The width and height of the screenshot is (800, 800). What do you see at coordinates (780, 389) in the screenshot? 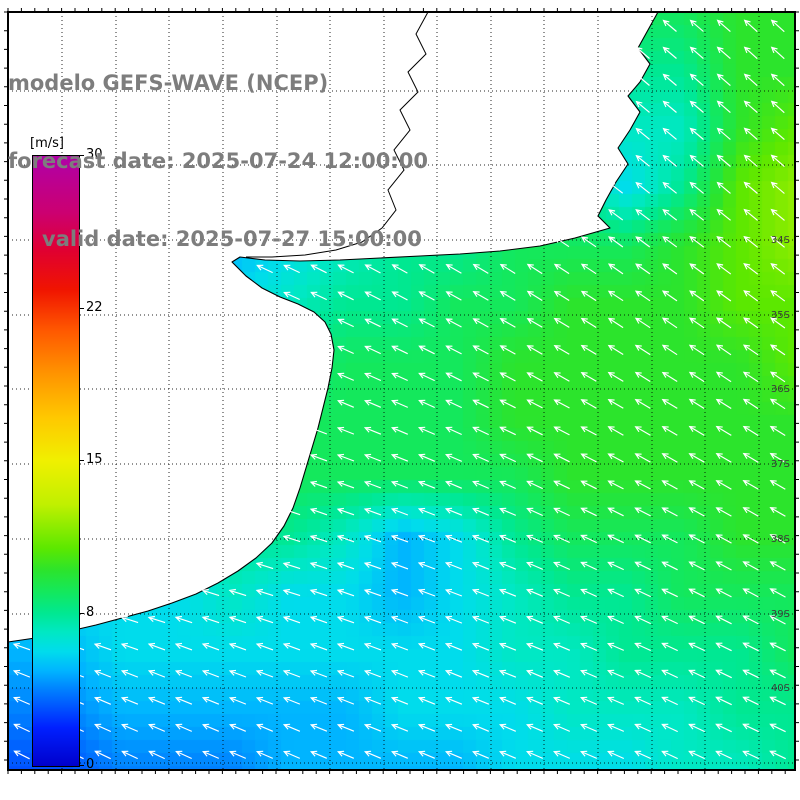
I see `lat-label: 36S` at bounding box center [780, 389].